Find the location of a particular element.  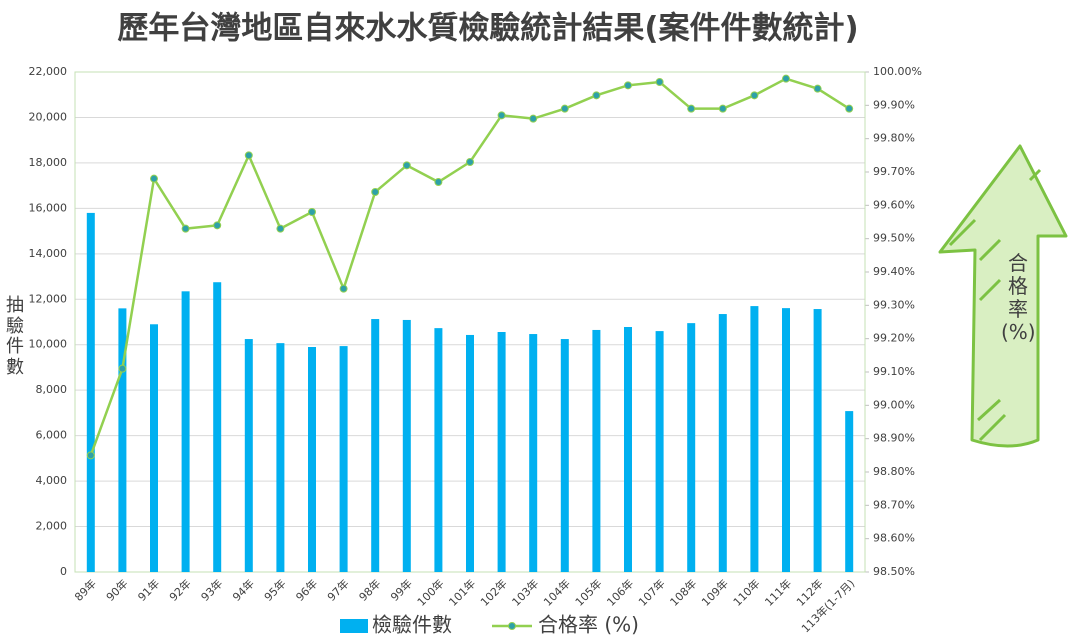

legend-swatch is located at coordinates (354, 626).